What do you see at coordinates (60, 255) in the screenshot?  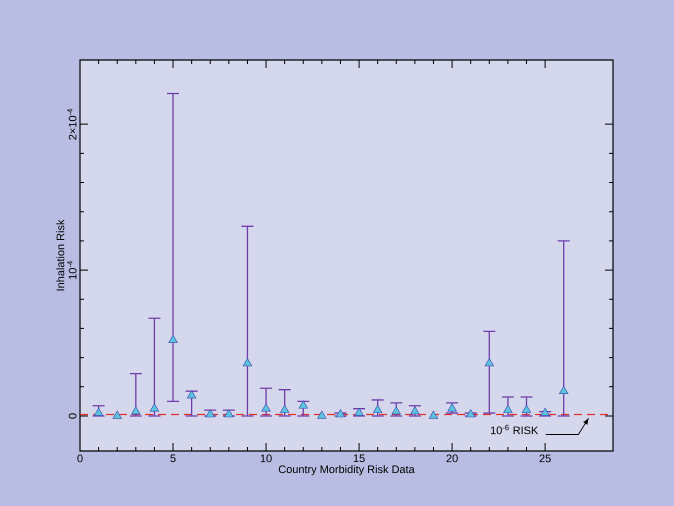 I see `y-axis-title: Inhalation Risk` at bounding box center [60, 255].